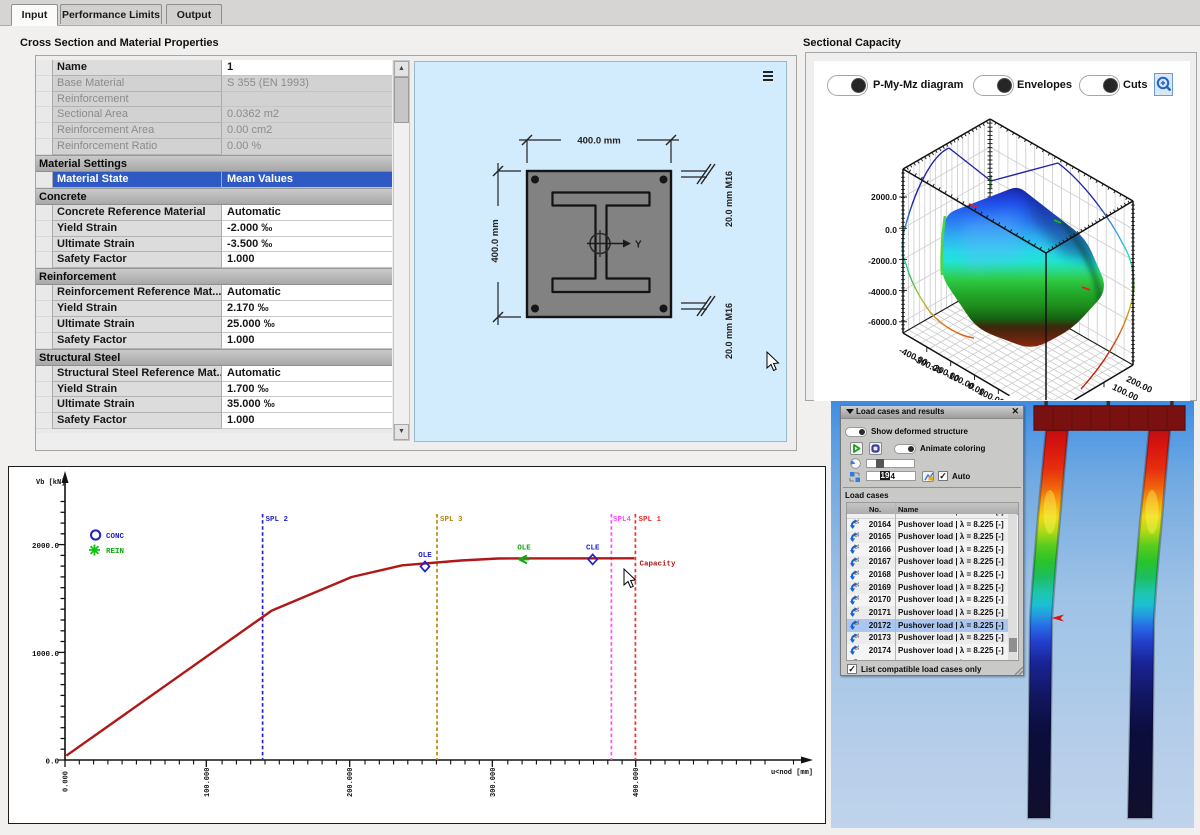  What do you see at coordinates (208, 782) in the screenshot?
I see `svg-text: 100.000` at bounding box center [208, 782].